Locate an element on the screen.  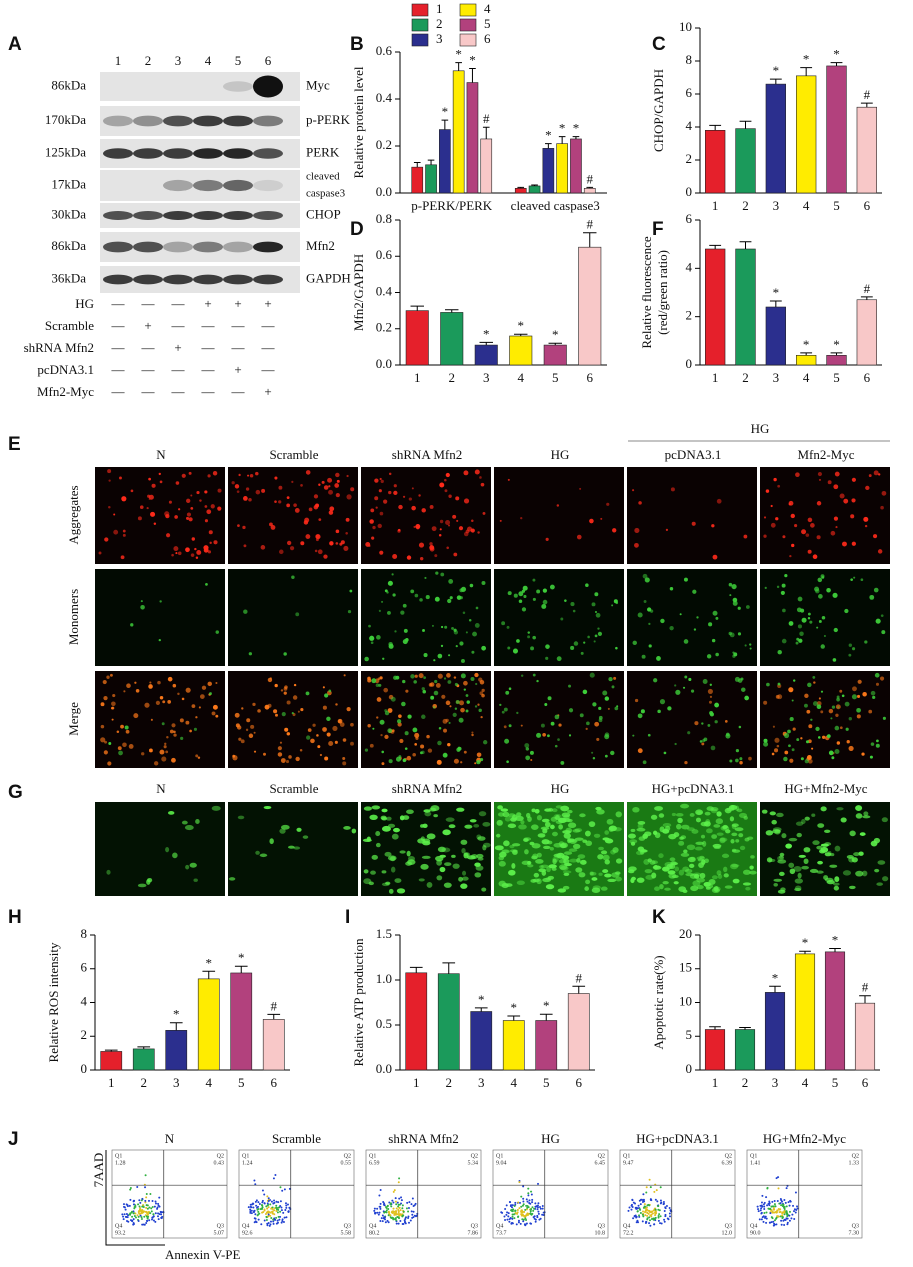
treatment-label: Scramble is located at coordinates (69, 325).